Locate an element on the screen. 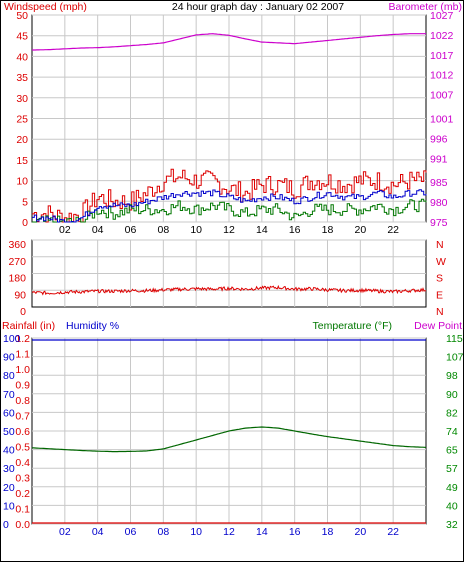 This screenshot has width=465, height=563. direction-compass-label: S is located at coordinates (439, 279).